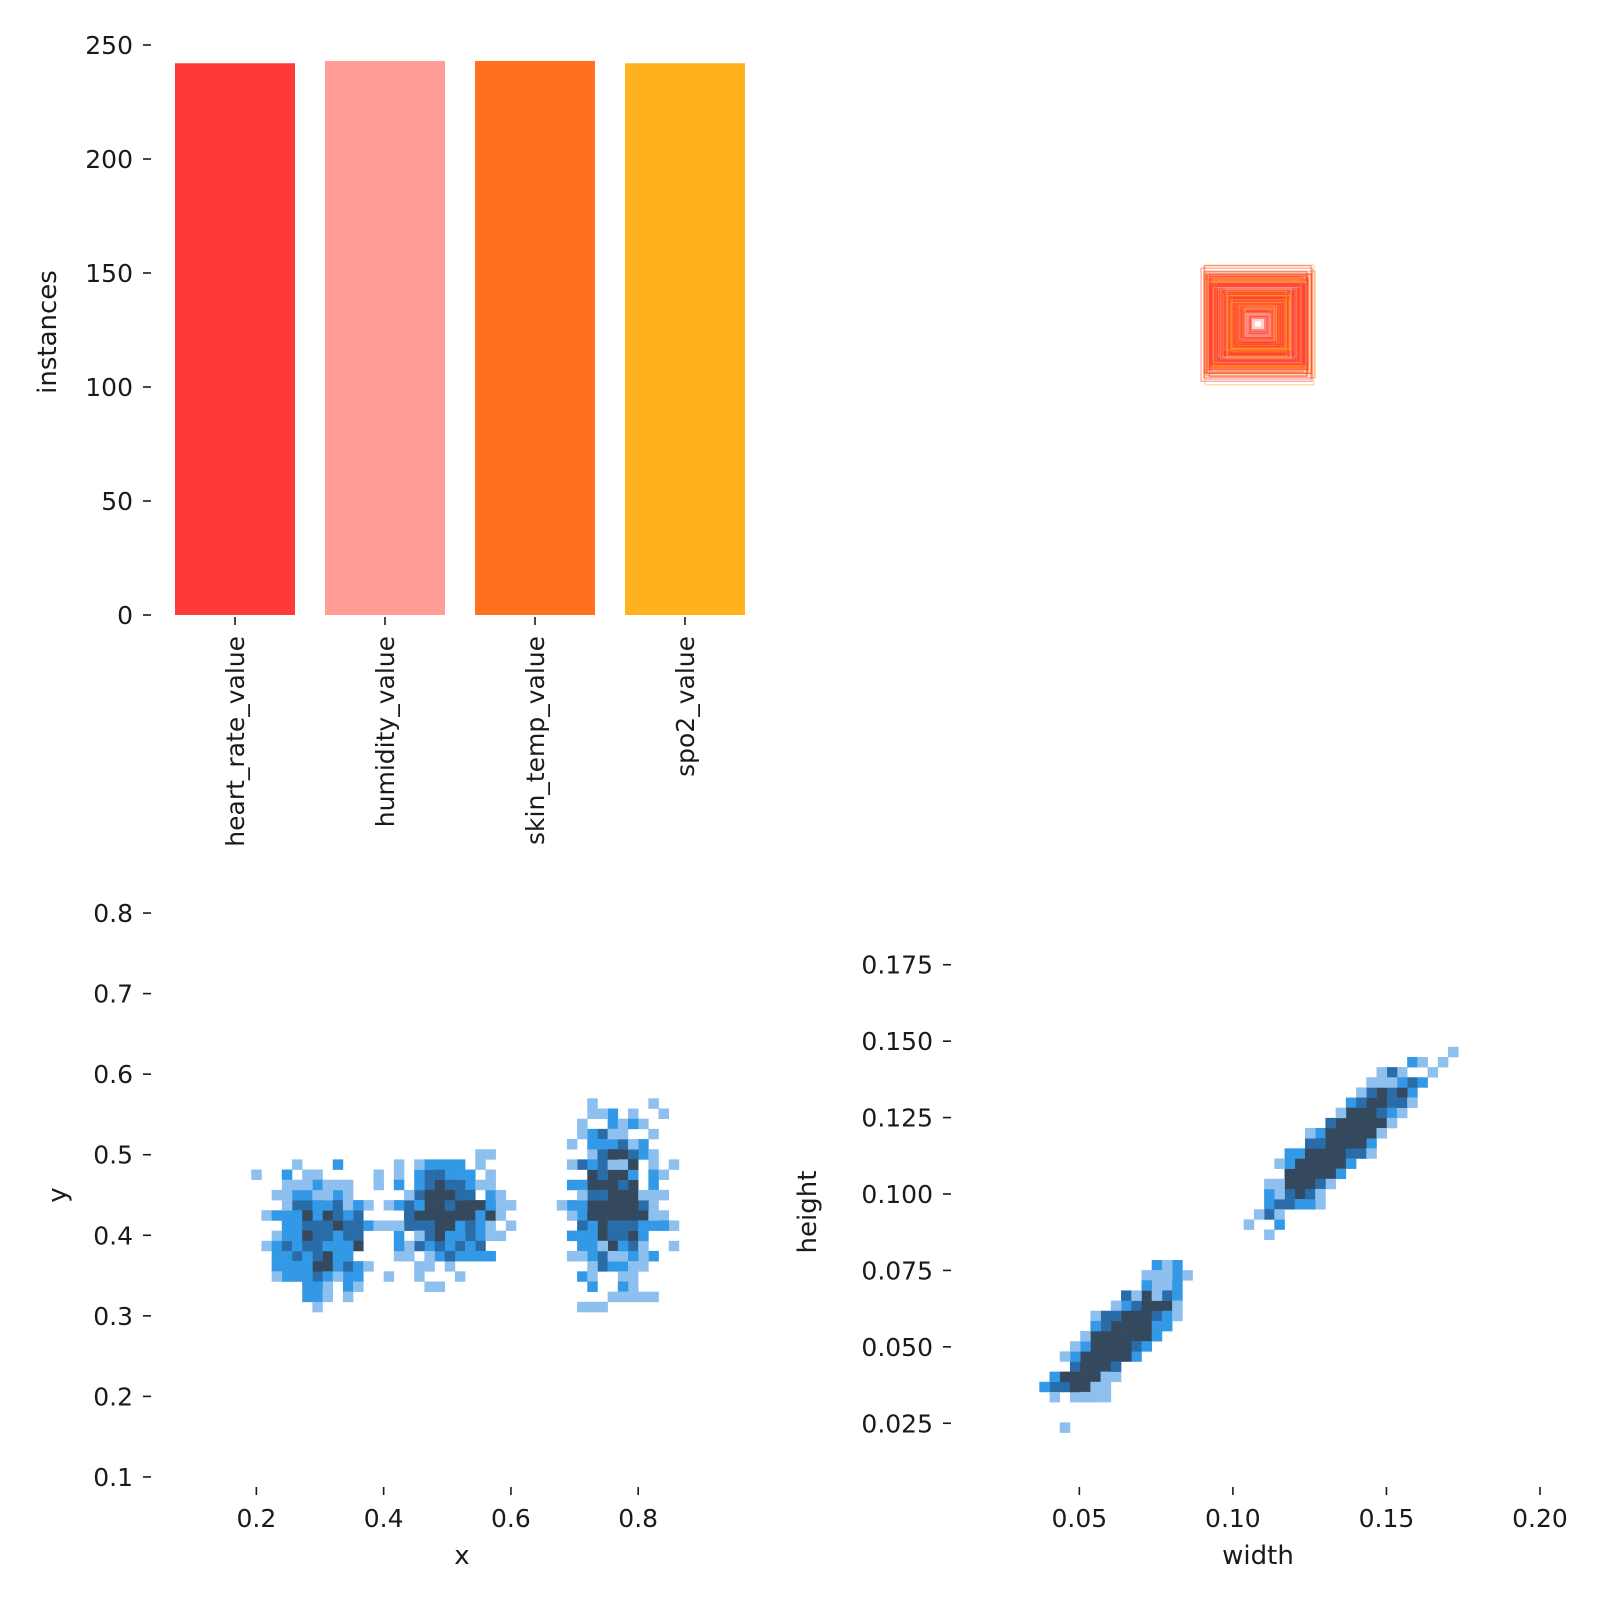  I want to click on bar-xtick-label: humidity_value, so click(385, 731).